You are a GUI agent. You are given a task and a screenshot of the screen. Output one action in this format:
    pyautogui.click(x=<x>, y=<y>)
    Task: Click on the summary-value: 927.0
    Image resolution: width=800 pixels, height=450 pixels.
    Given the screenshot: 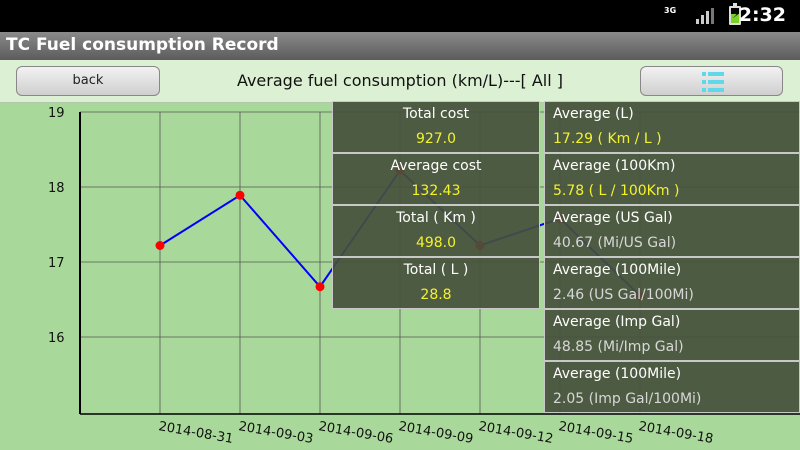 What is the action you would take?
    pyautogui.click(x=436, y=139)
    